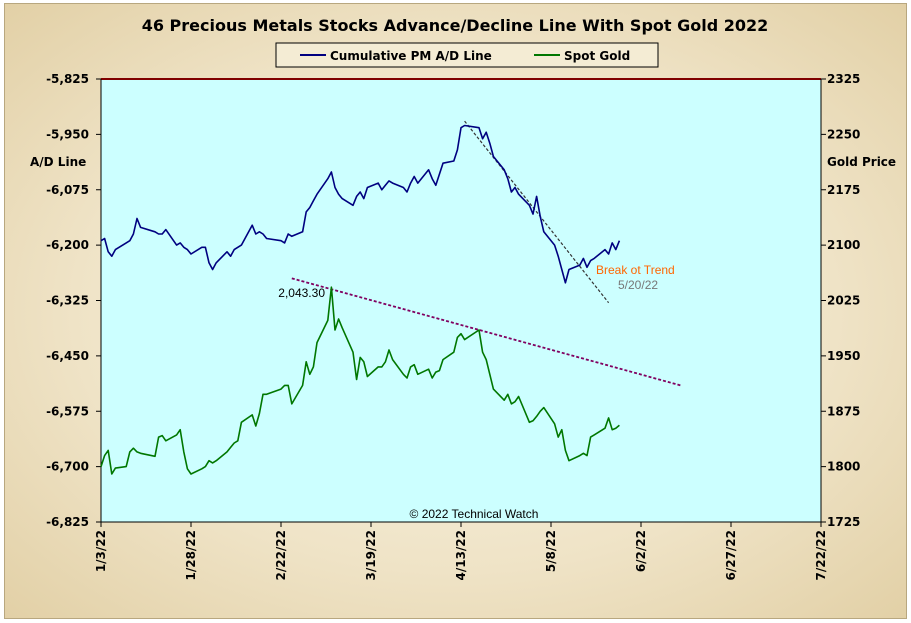 The image size is (911, 623). Describe the element at coordinates (58, 162) in the screenshot. I see `left-axis-title: A/D Line` at that location.